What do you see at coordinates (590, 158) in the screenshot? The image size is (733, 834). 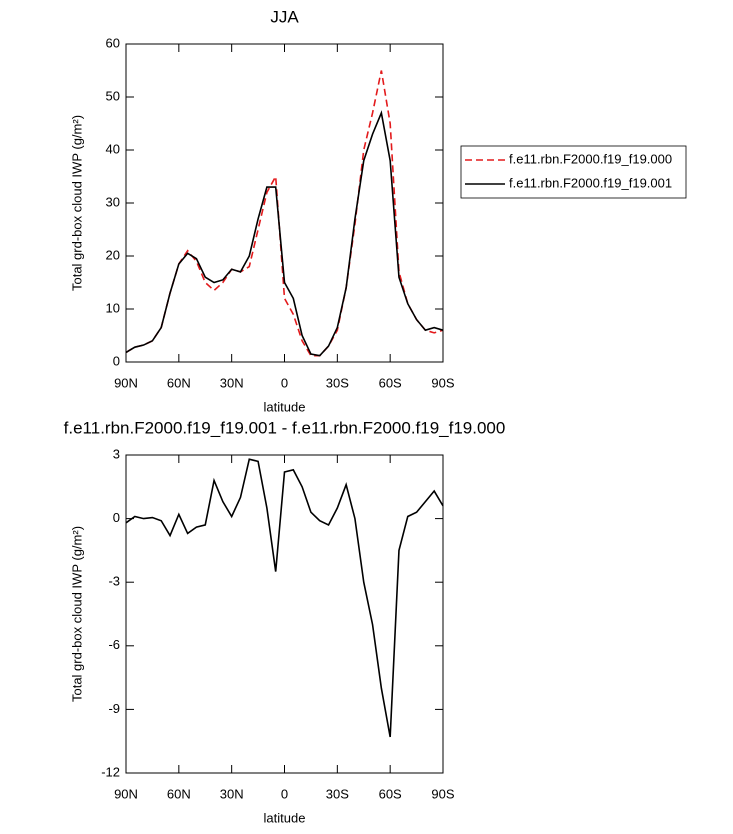 I see `legend-label: f.e11.rbn.F2000.f19_f19.000` at bounding box center [590, 158].